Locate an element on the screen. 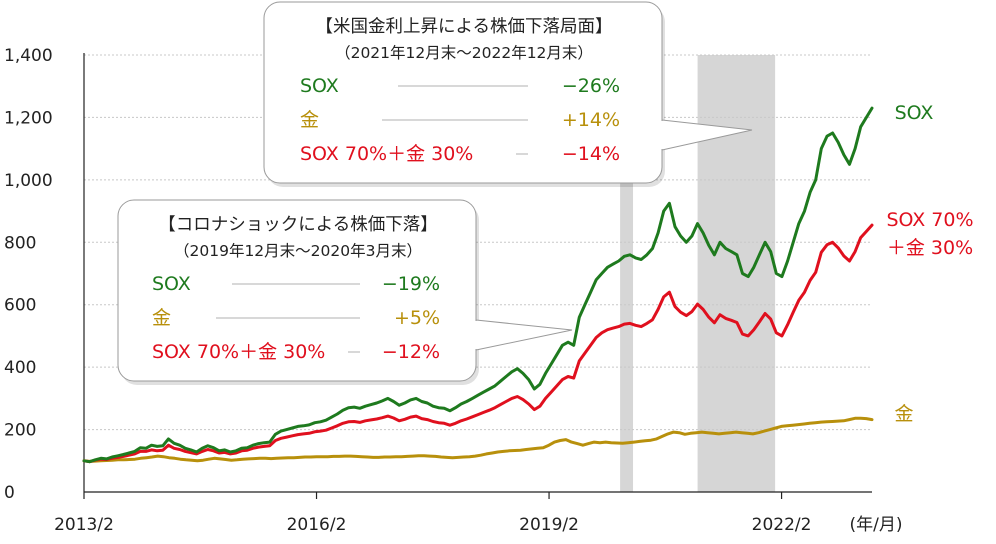 Image resolution: width=996 pixels, height=544 pixels. y-tick-label: 600 is located at coordinates (20, 306).